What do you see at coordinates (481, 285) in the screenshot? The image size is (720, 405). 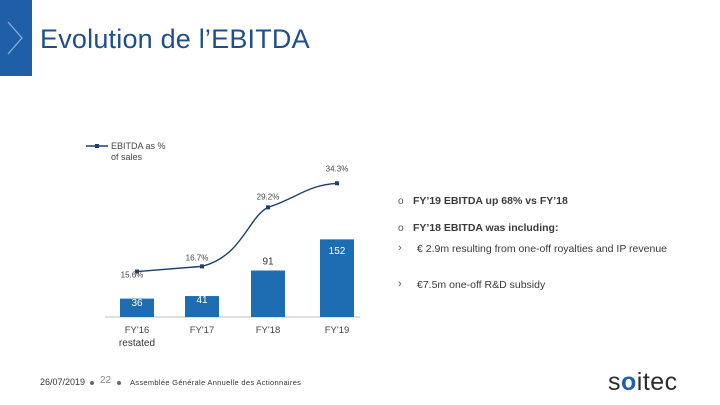 I see `sub-bullet-text: €7.5m one-off R&D subsidy` at bounding box center [481, 285].